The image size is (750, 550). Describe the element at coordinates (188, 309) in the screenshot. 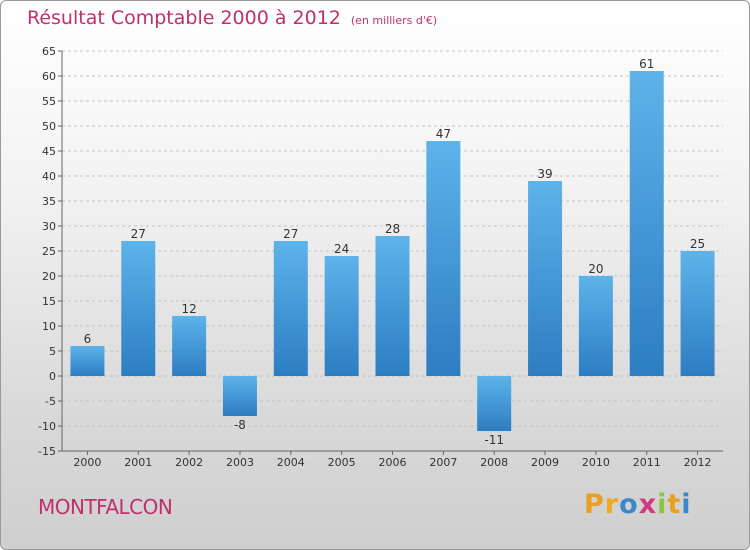

I see `data-label: 12` at that location.